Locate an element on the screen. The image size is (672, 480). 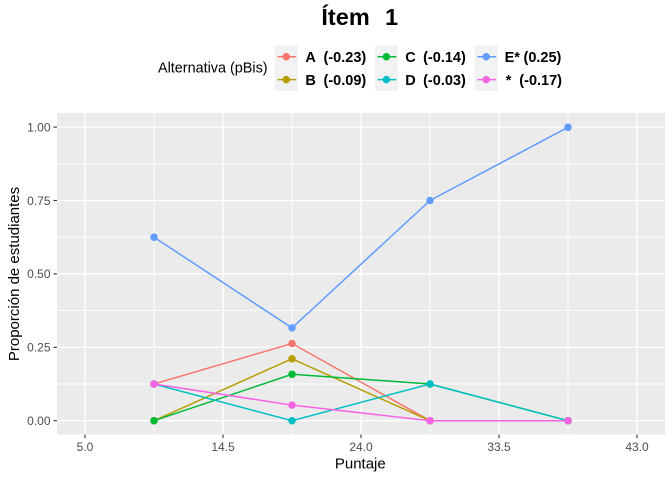
svg-text: 1 is located at coordinates (391, 17).